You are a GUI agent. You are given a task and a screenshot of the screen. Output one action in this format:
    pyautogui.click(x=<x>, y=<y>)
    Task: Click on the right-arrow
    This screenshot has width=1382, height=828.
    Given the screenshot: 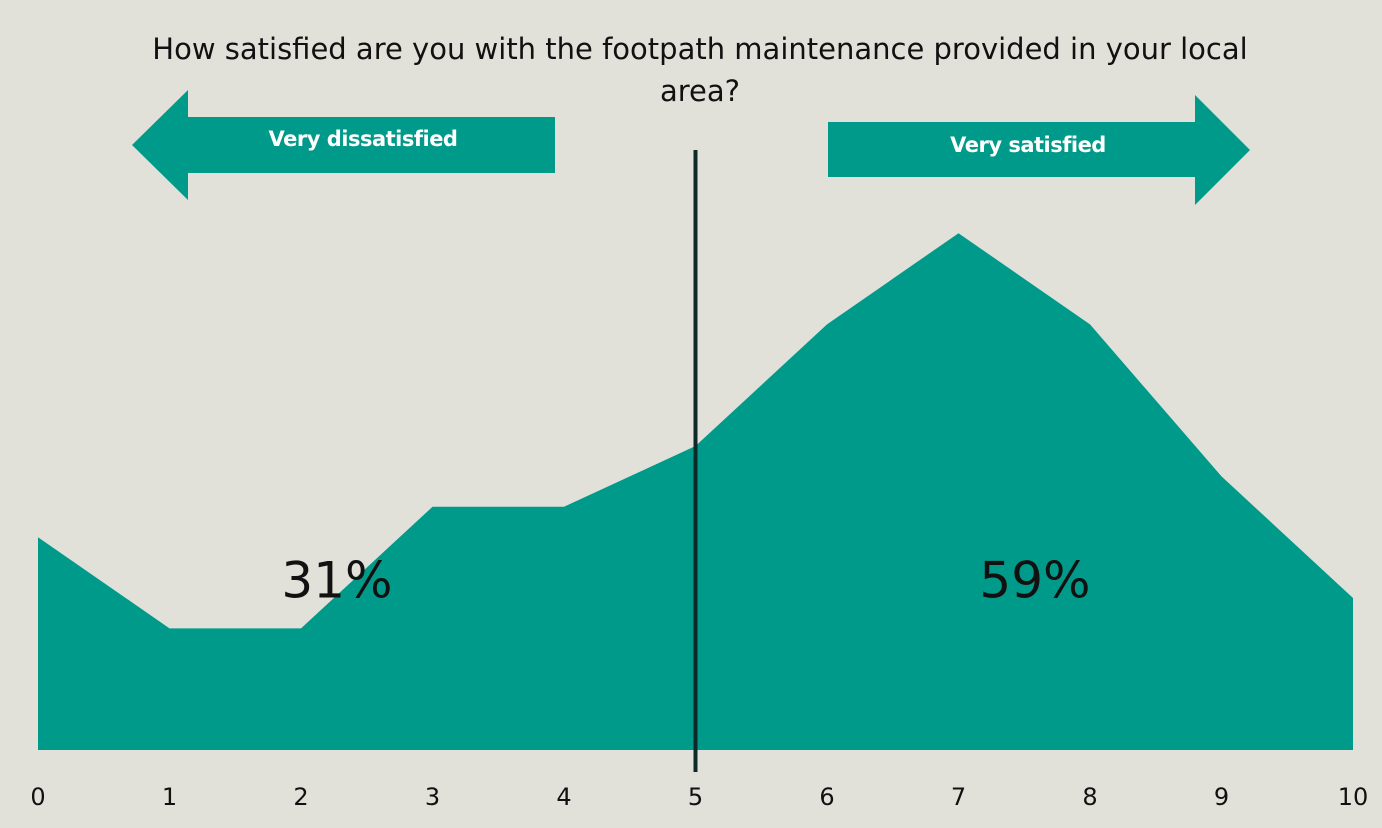 What is the action you would take?
    pyautogui.click(x=1039, y=150)
    